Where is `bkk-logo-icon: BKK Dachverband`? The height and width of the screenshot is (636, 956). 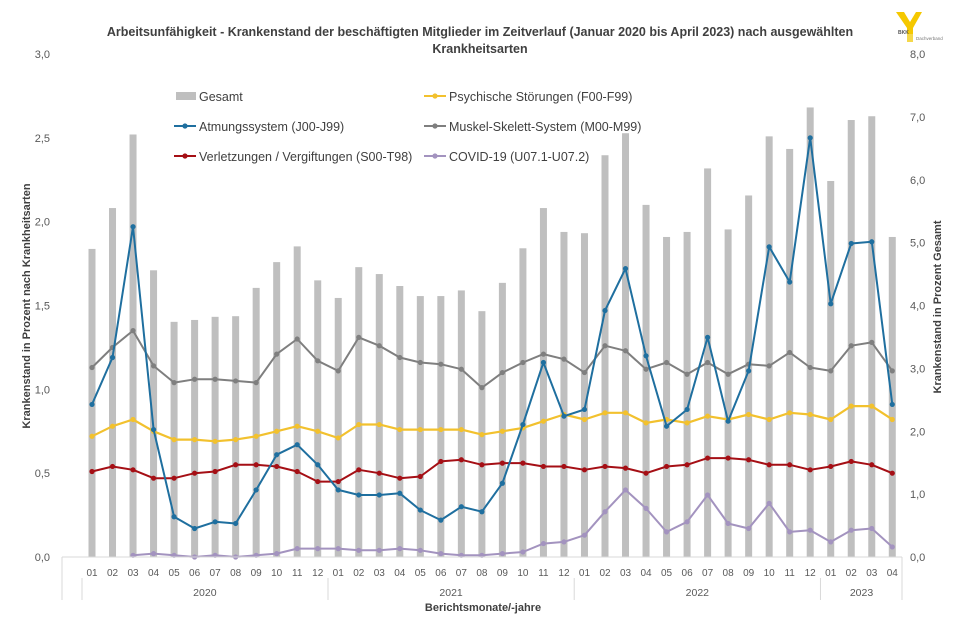 bkk-logo-icon: BKK Dachverband is located at coordinates (919, 27).